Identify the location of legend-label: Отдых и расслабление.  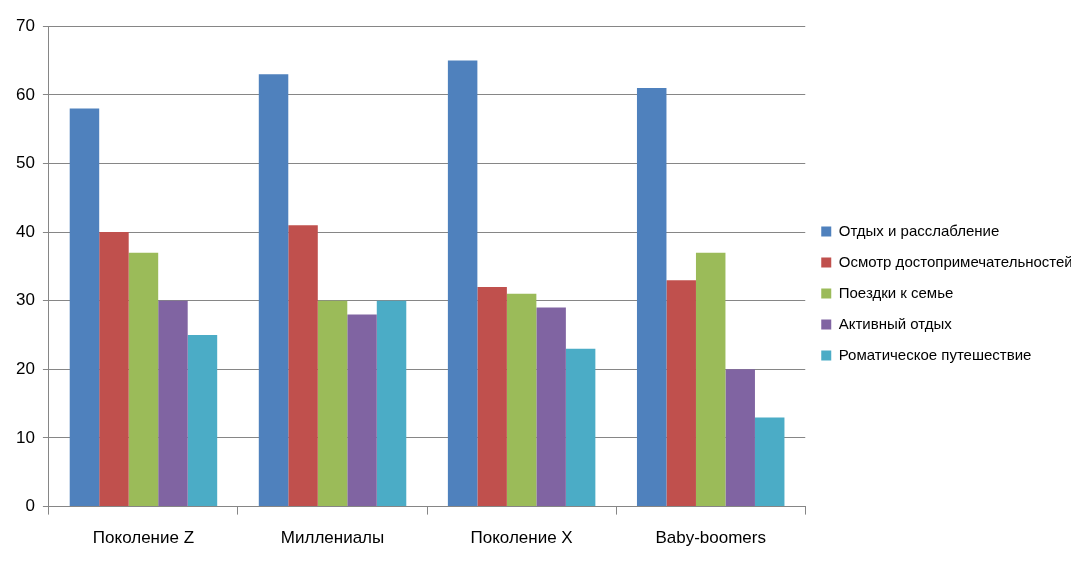
(919, 230).